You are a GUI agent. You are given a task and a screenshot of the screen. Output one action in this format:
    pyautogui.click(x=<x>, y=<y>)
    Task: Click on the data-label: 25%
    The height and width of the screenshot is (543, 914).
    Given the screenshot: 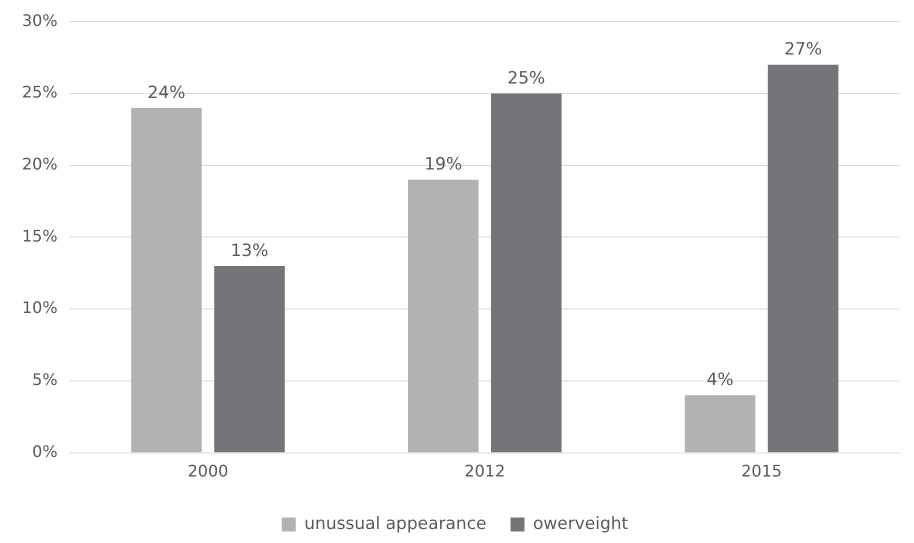 What is the action you would take?
    pyautogui.click(x=526, y=78)
    